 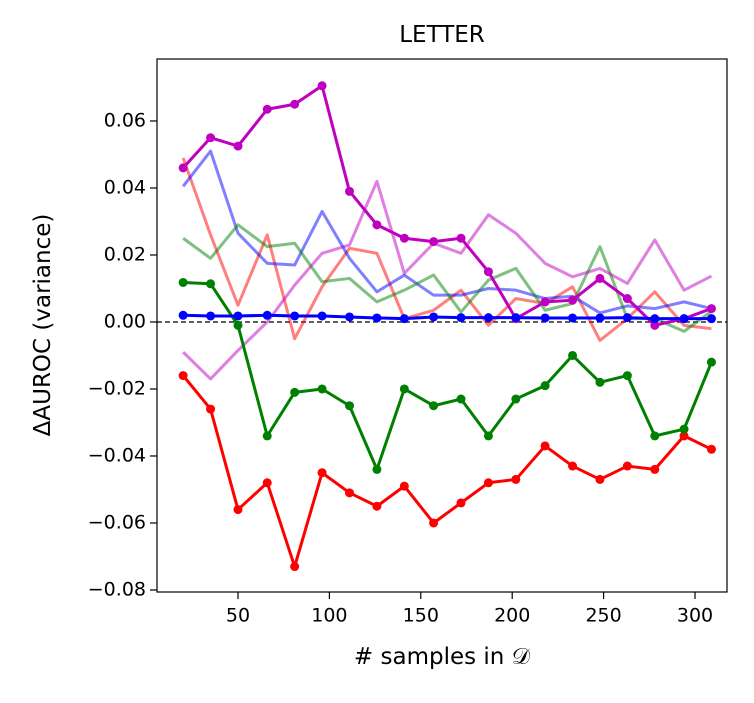 I want to click on y-axis-label: ΔAUROC (variance), so click(x=43, y=325).